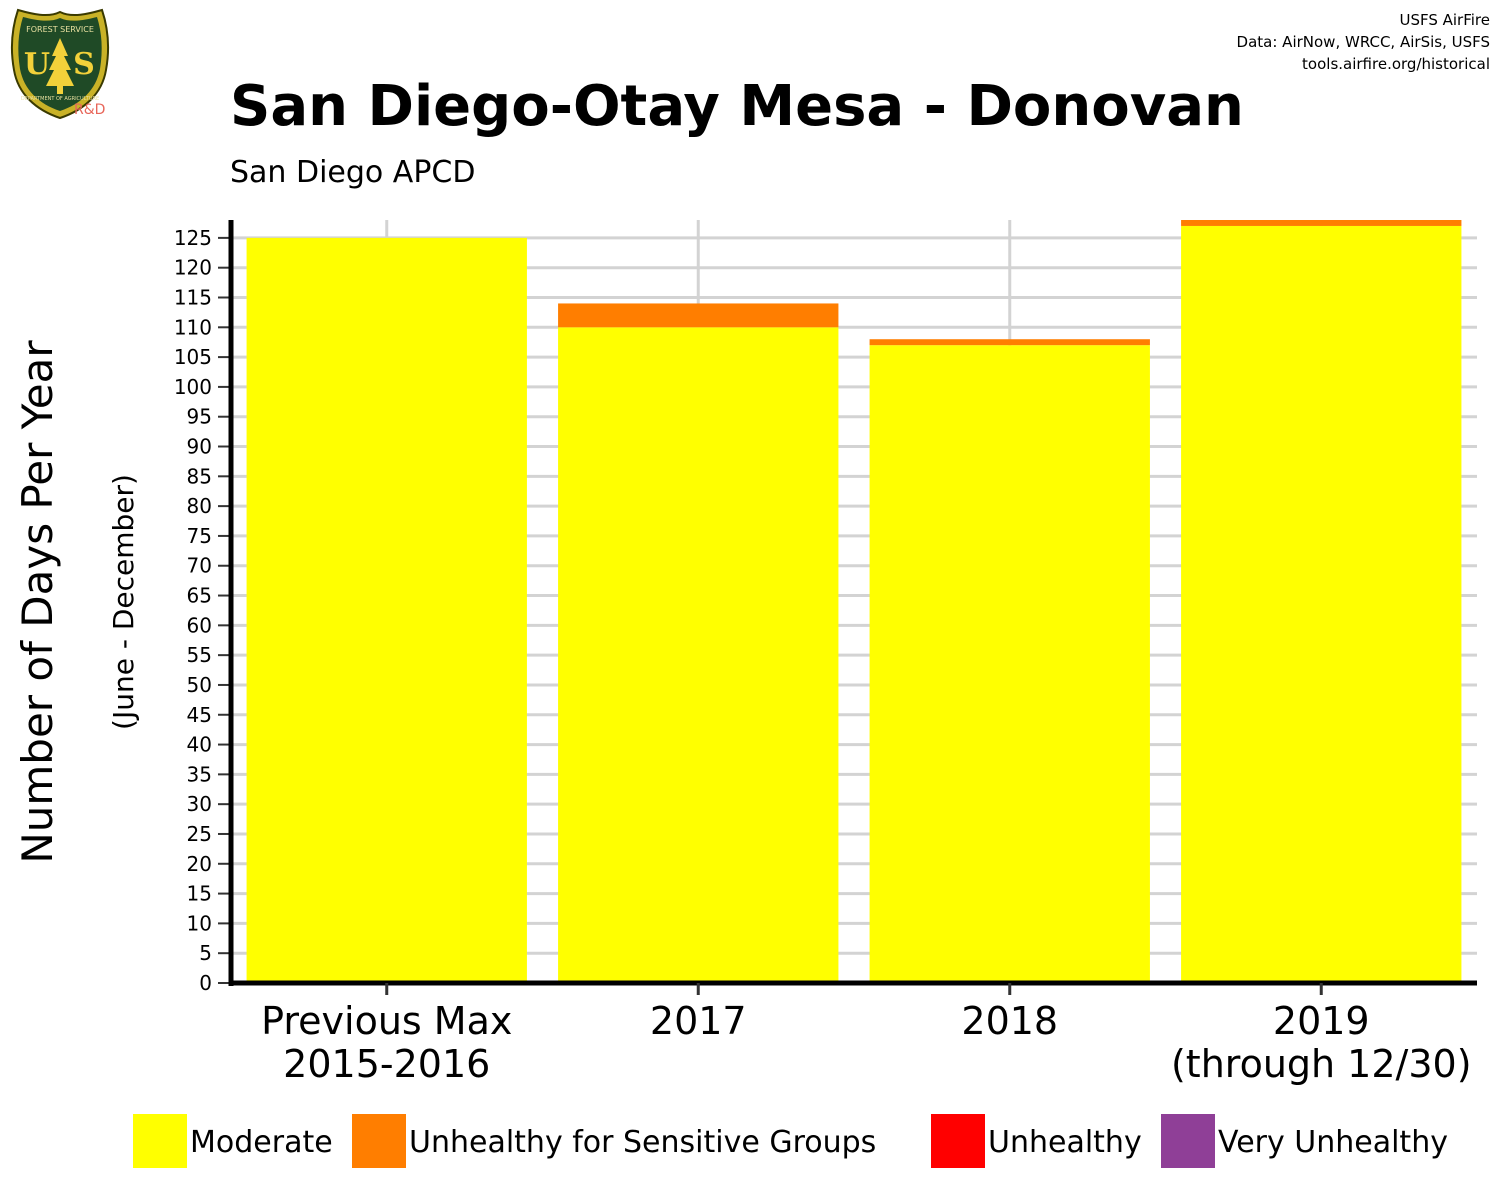 The height and width of the screenshot is (1200, 1500). Describe the element at coordinates (1363, 42) in the screenshot. I see `credit-data: Data: AirNow, WRCC, AirSis, USFS` at that location.